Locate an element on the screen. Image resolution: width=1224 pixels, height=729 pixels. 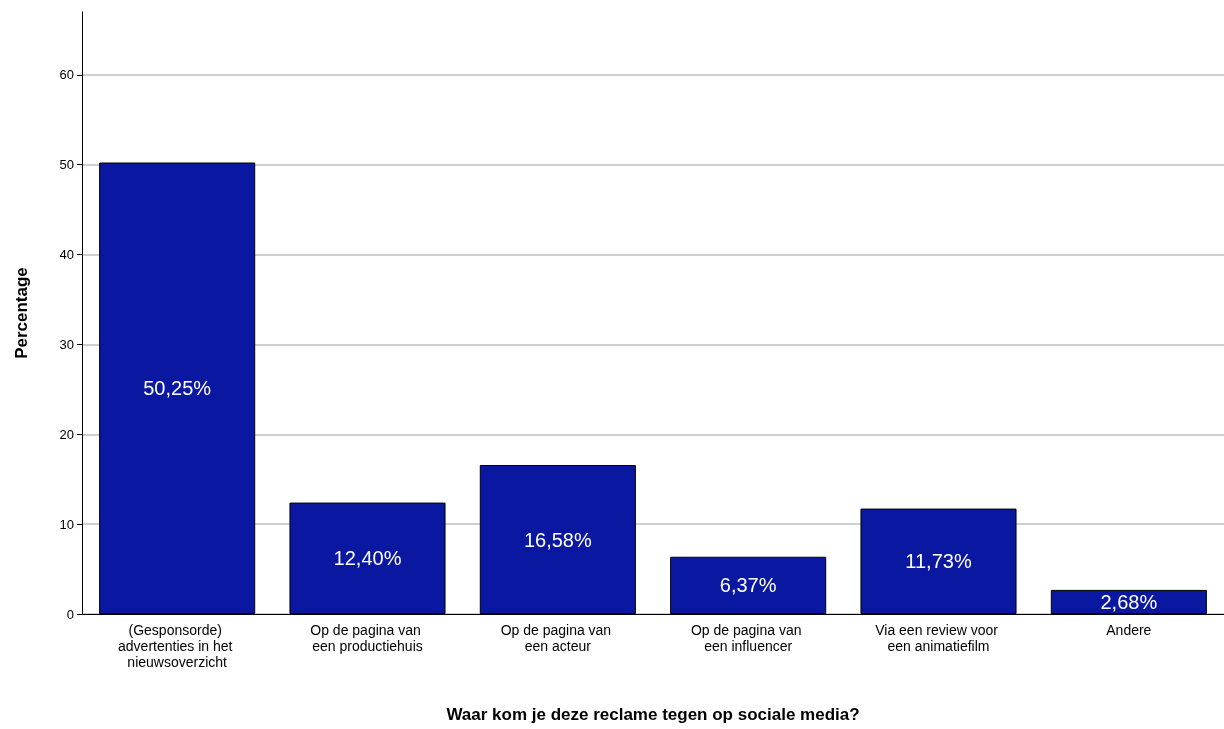
x-tick-label: Op de pagina van een productiehuis is located at coordinates (367, 638).